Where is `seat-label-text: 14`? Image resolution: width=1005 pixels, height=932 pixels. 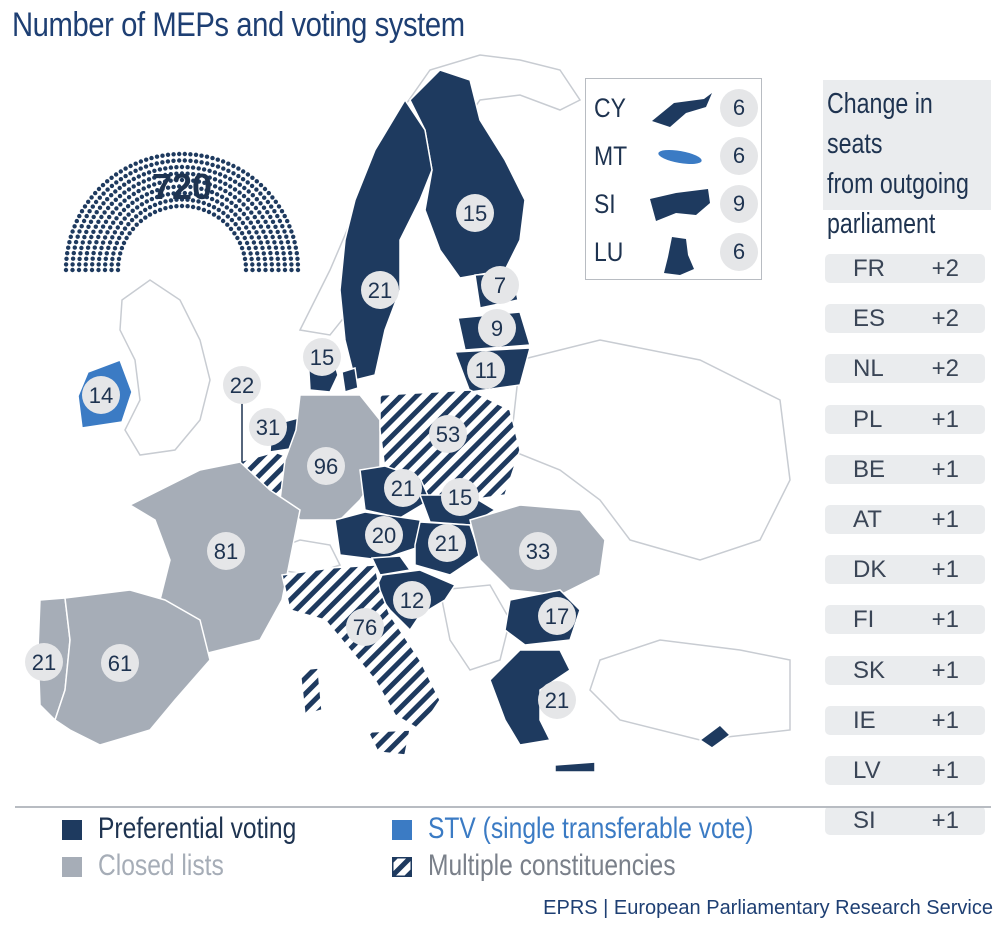 seat-label-text: 14 is located at coordinates (101, 395).